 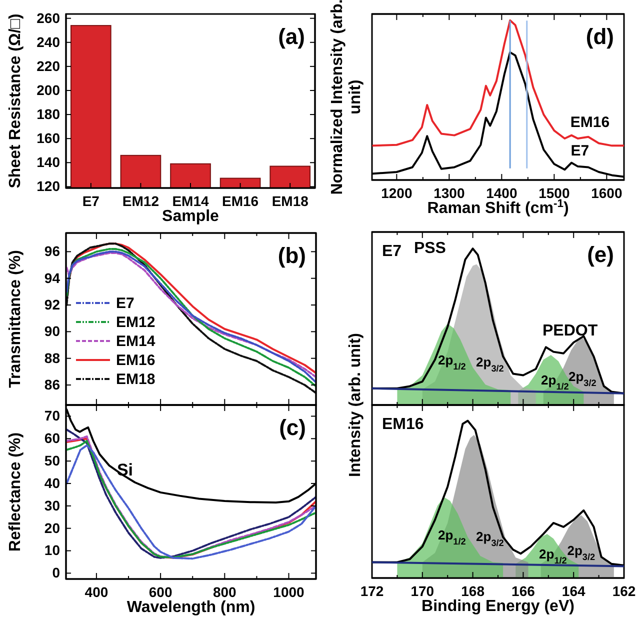 I want to click on legend-label: EM16, so click(x=136, y=360).